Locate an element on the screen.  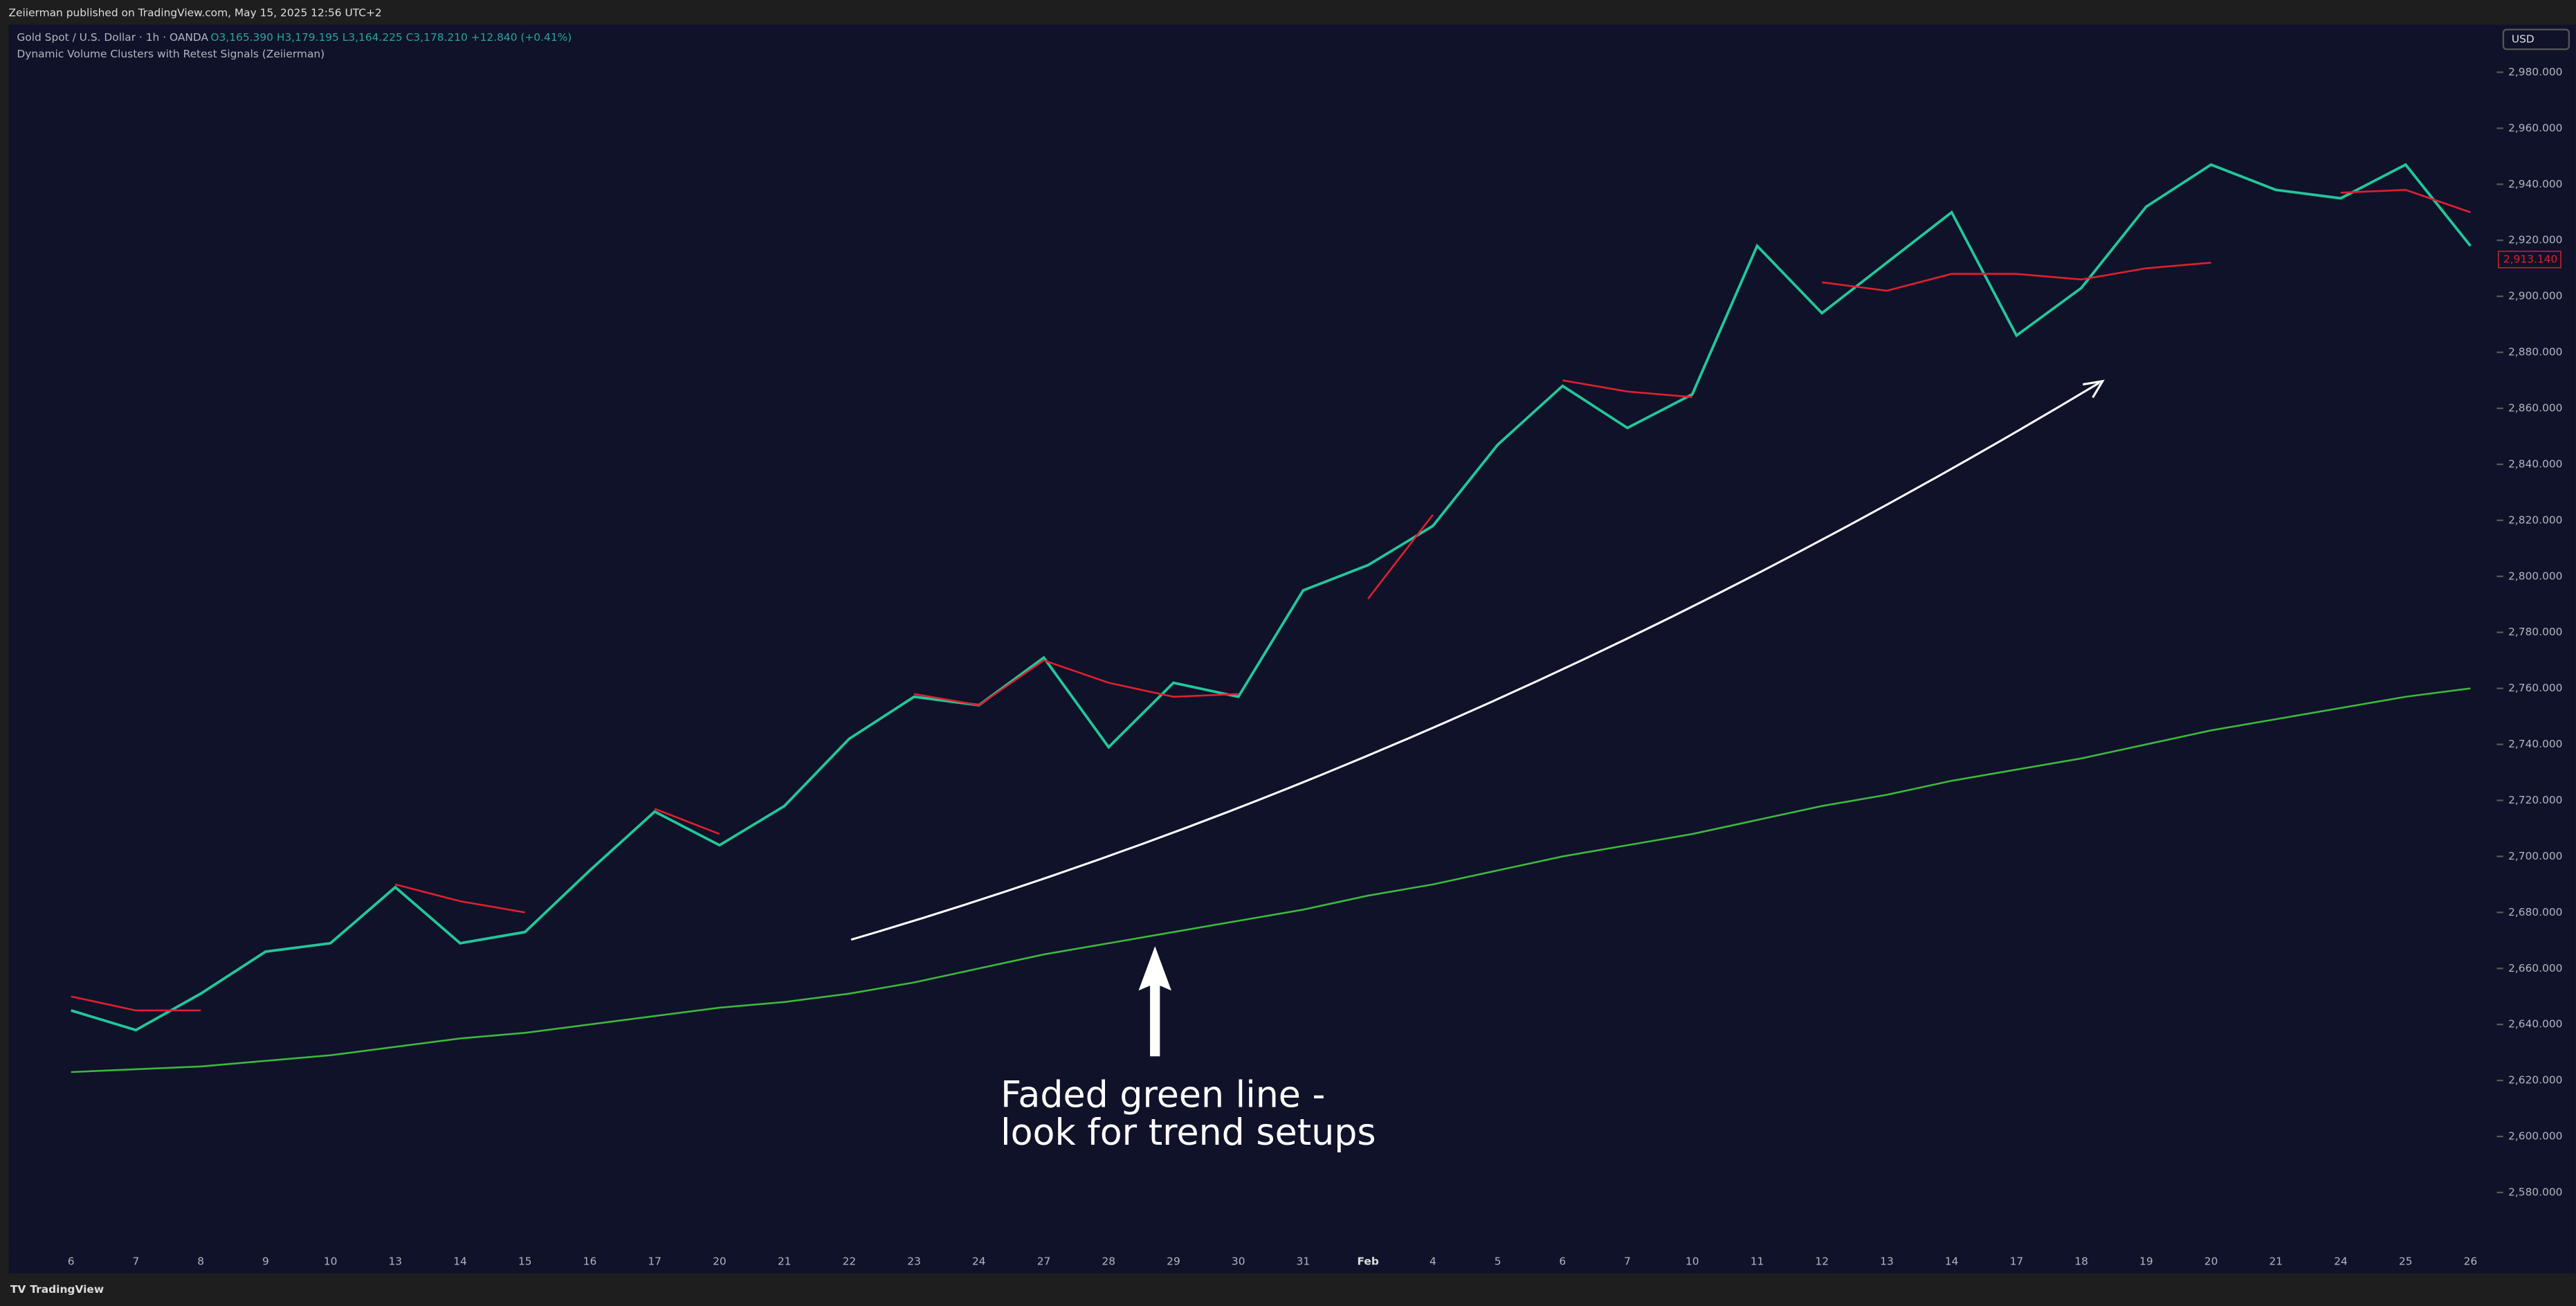
price-tag is located at coordinates (2530, 260).